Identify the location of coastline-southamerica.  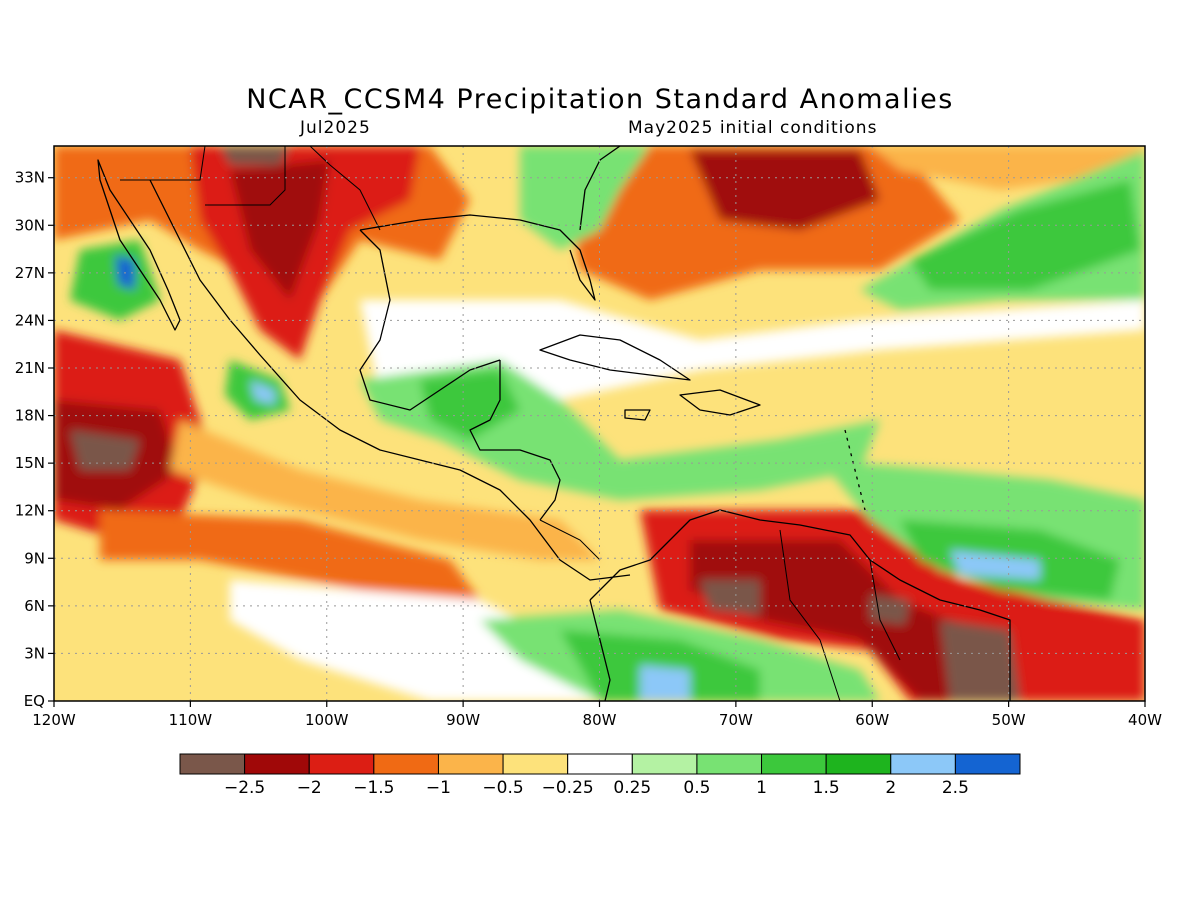
(800, 605).